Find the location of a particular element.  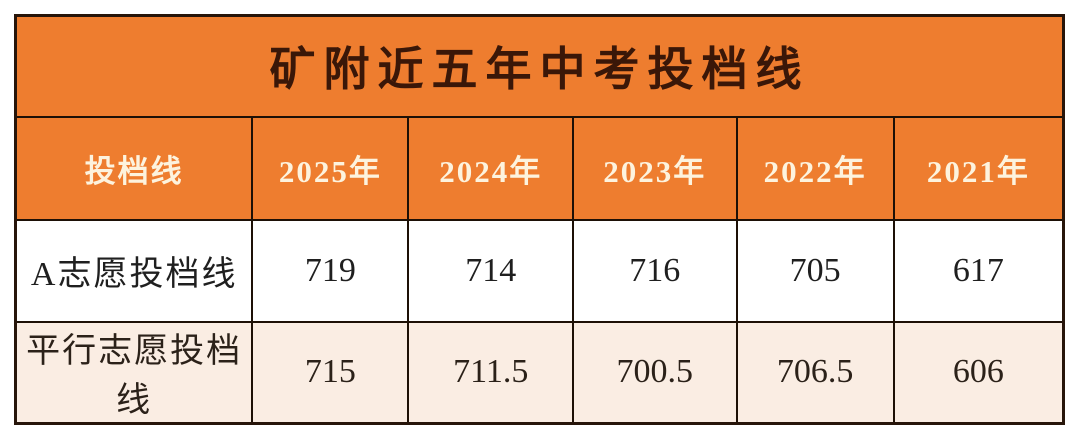

row-label: A志愿投档线 is located at coordinates (134, 270).